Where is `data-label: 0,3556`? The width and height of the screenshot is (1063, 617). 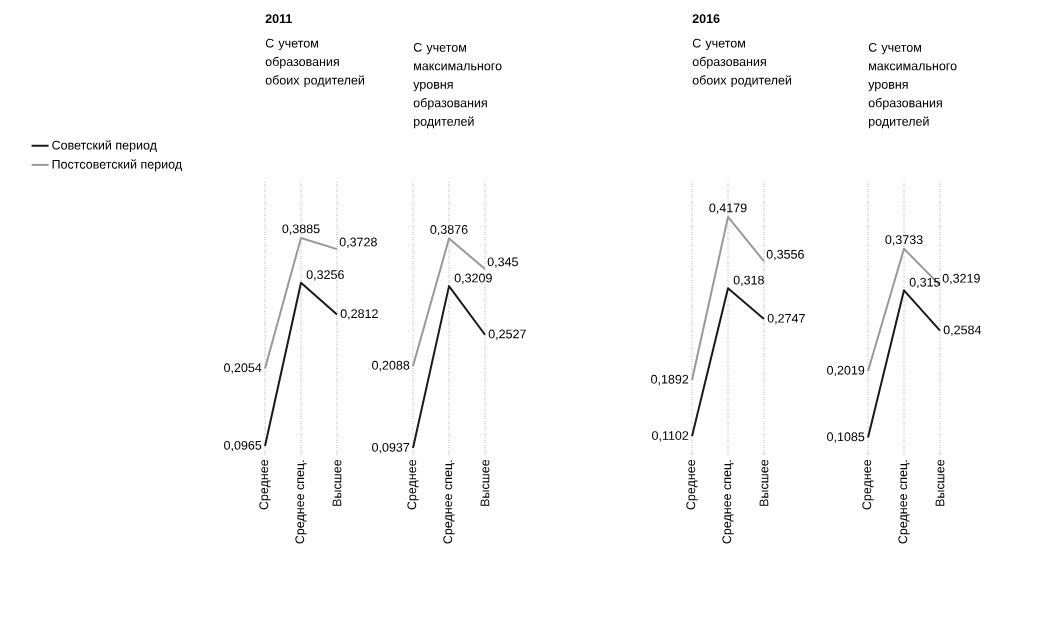
data-label: 0,3556 is located at coordinates (785, 255).